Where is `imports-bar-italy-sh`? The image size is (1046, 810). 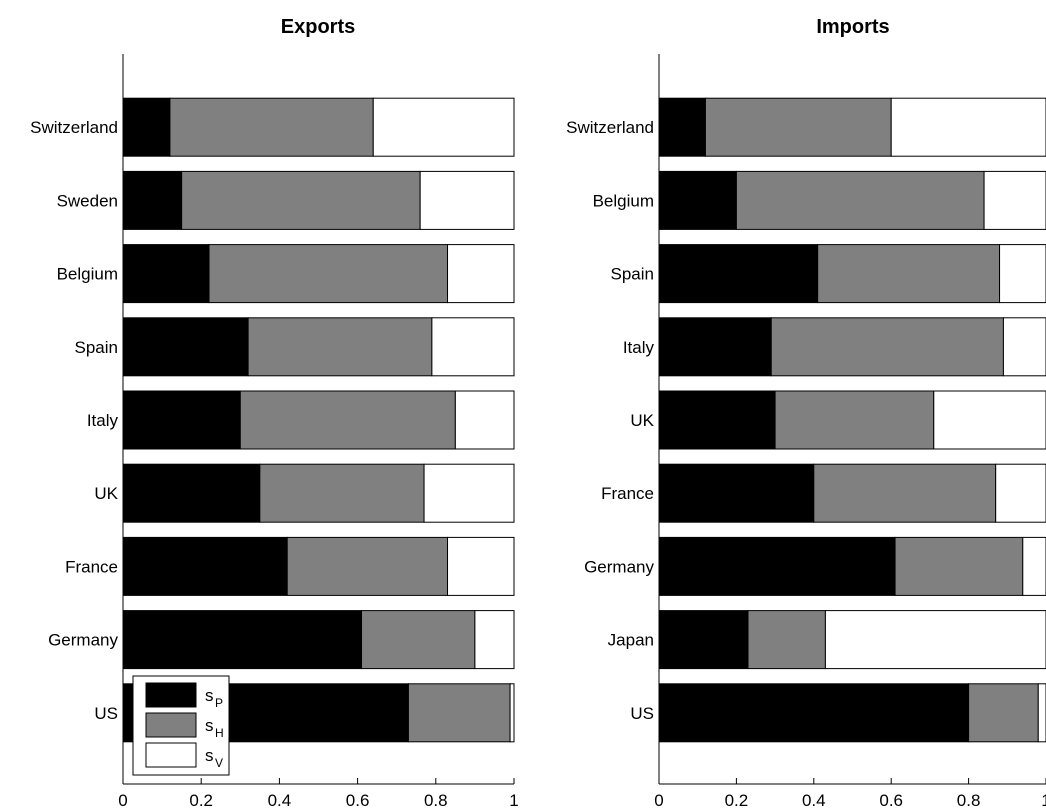
imports-bar-italy-sh is located at coordinates (887, 347).